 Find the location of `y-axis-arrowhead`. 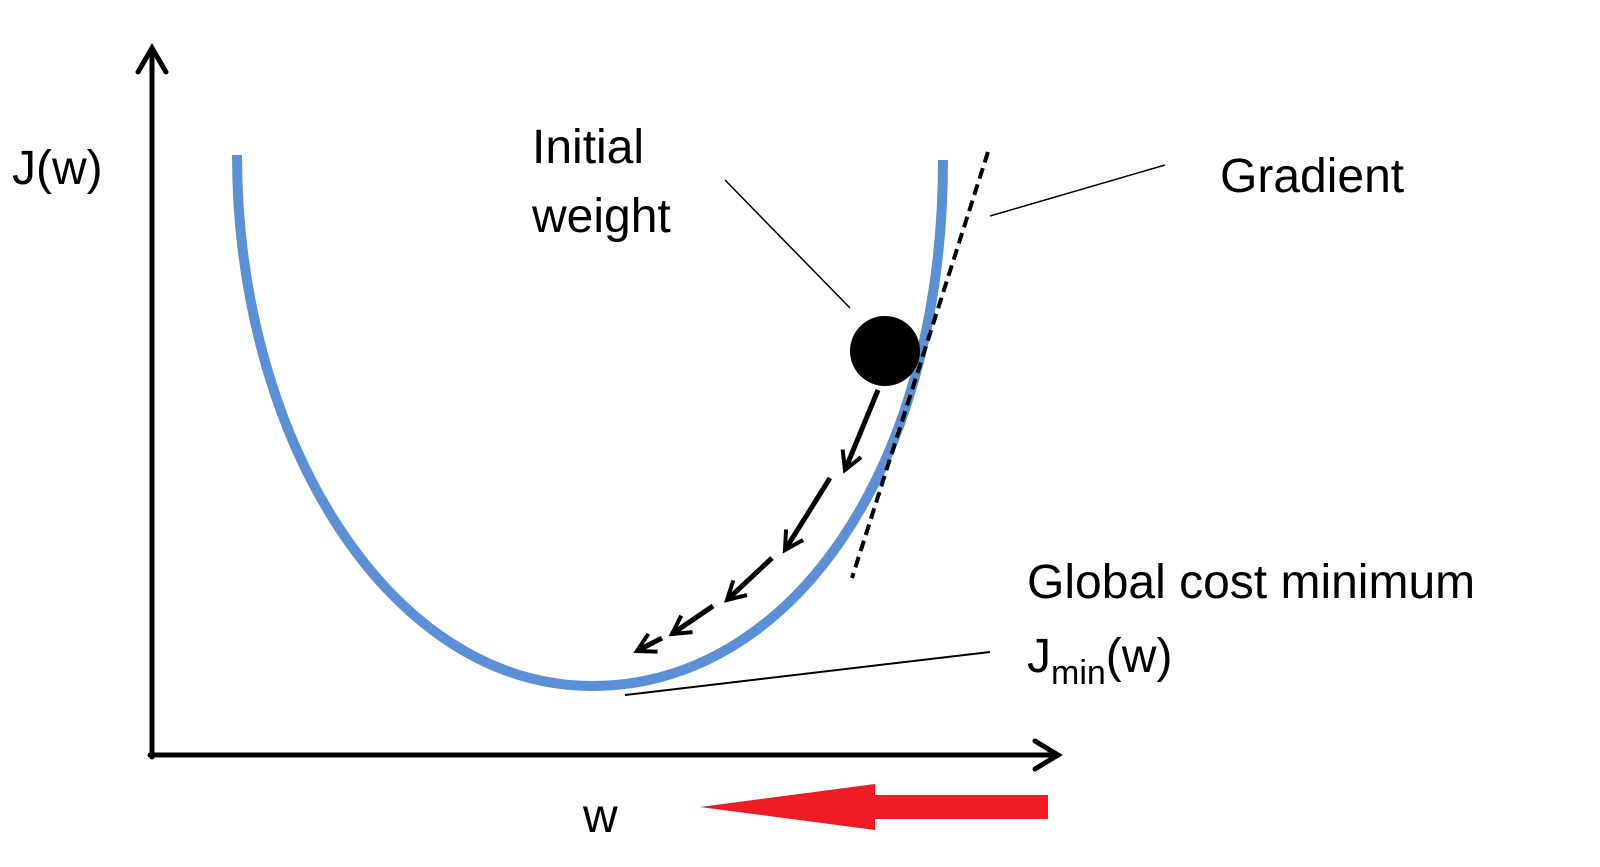

y-axis-arrowhead is located at coordinates (152, 59).